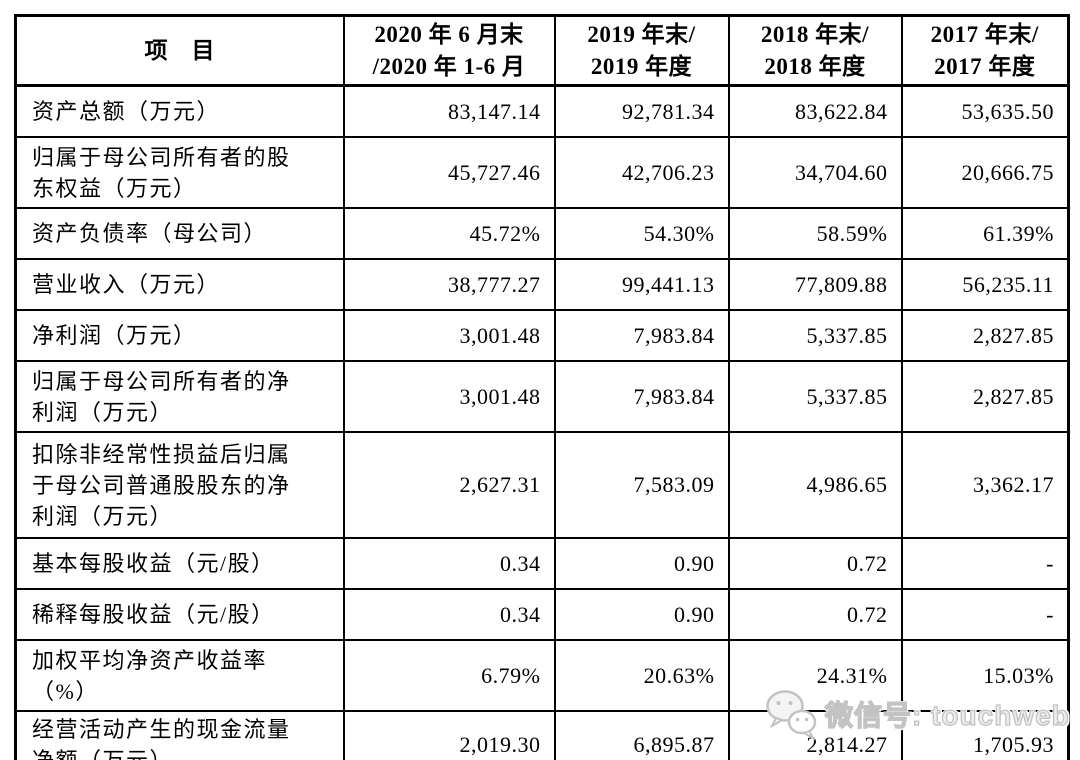 The image size is (1080, 760). What do you see at coordinates (179, 735) in the screenshot?
I see `row-label: 经营活动产生的现金流量 净额（万元）` at bounding box center [179, 735].